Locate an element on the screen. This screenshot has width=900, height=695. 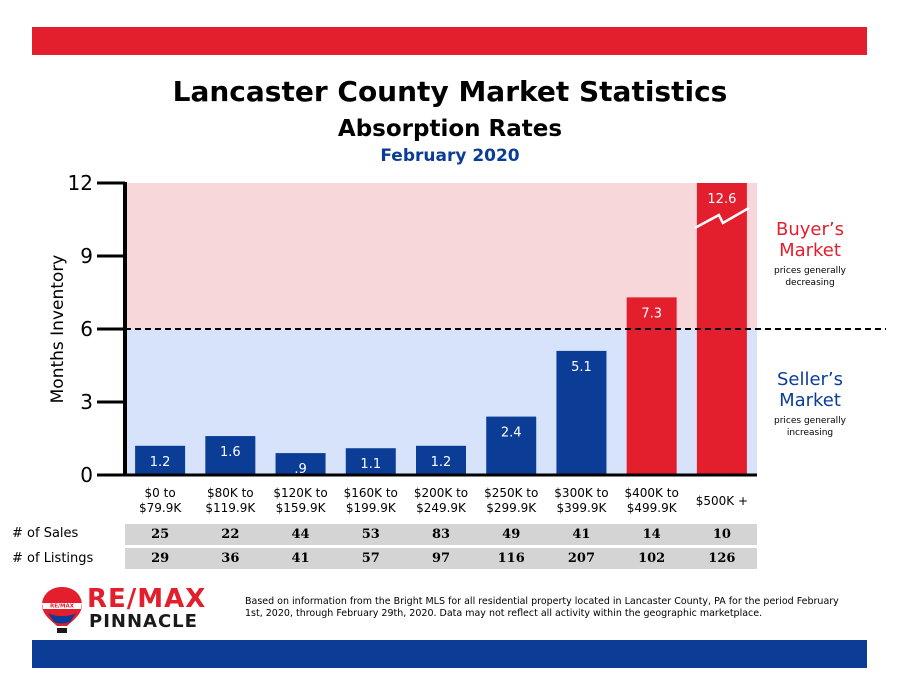
balloon-text: RE/MAX is located at coordinates (62, 607).